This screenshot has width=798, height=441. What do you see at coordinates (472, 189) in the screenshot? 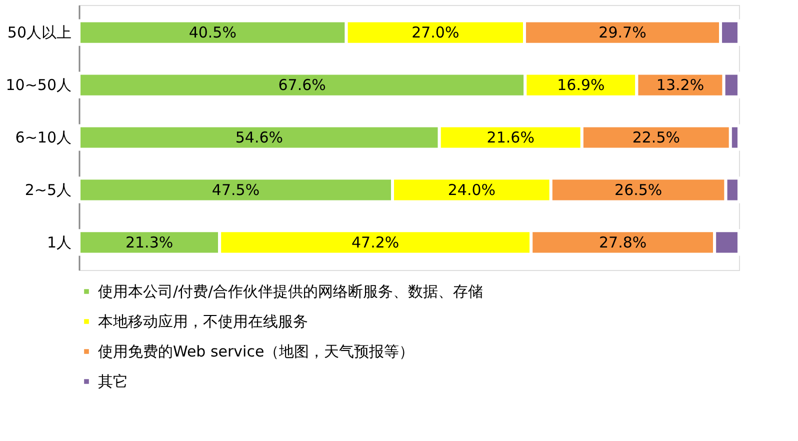
I see `data-label: 24.0%` at bounding box center [472, 189].